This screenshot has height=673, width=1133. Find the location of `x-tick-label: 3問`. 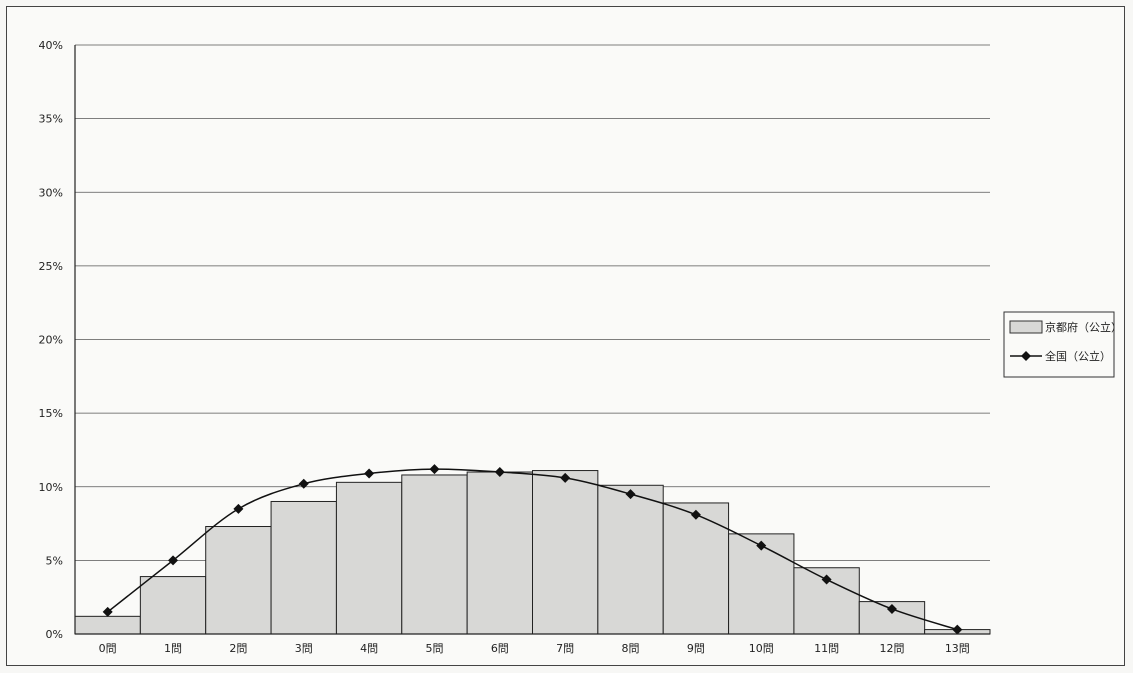

x-tick-label: 3問 is located at coordinates (304, 648).